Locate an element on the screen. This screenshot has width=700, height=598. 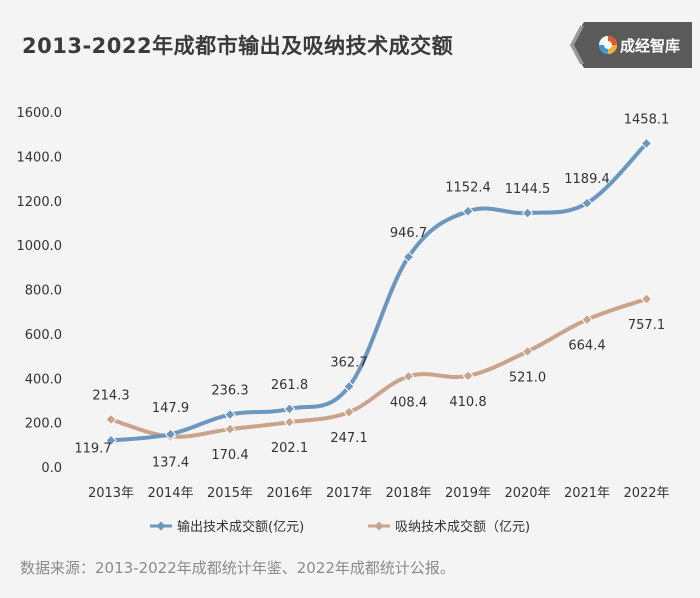
legend-label-1: 输出技术成交额(亿元) is located at coordinates (240, 527).